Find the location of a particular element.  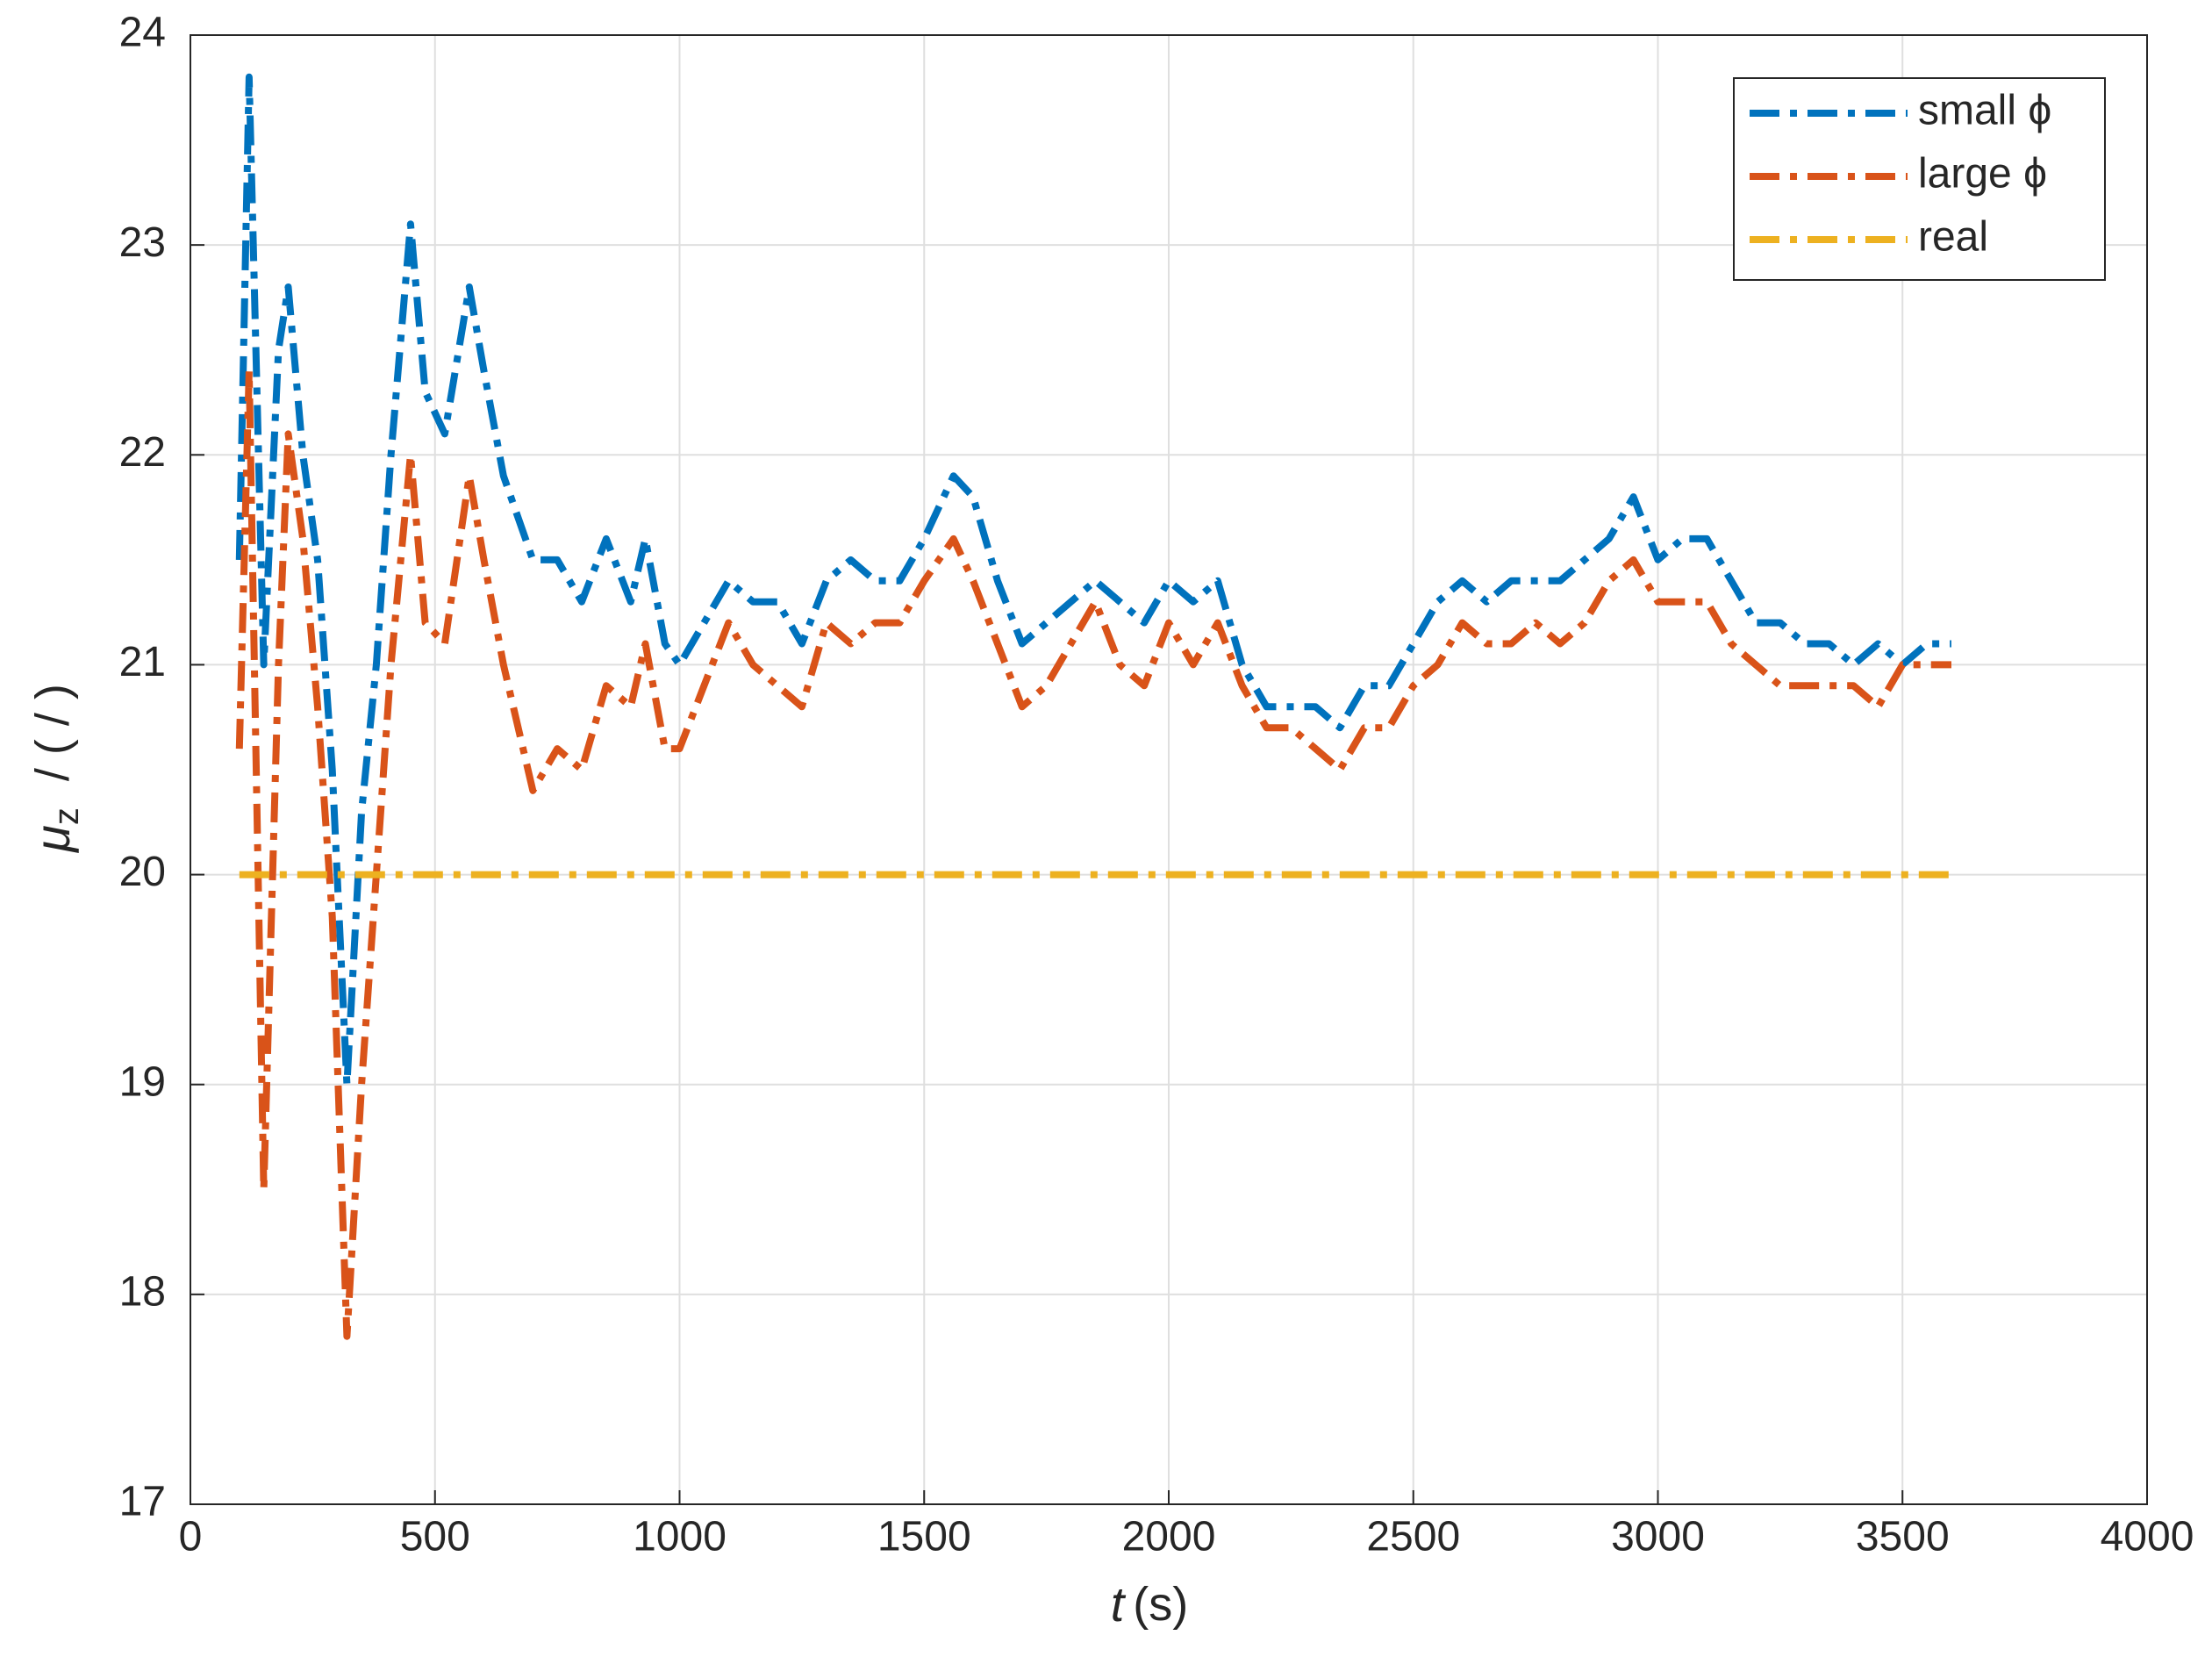

legend: small ϕ large ϕ real is located at coordinates (1919, 179).